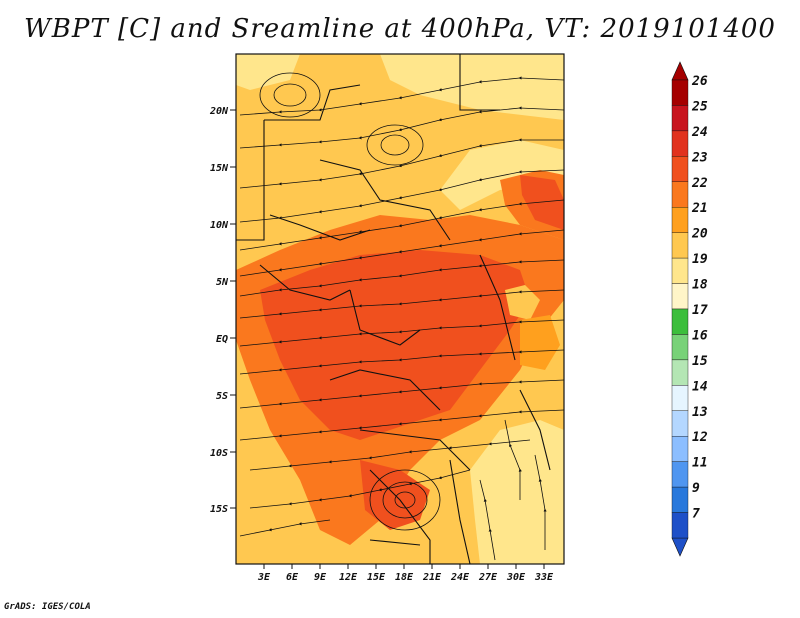  Describe the element at coordinates (264, 577) in the screenshot. I see `lon-label-3e: 3E` at that location.